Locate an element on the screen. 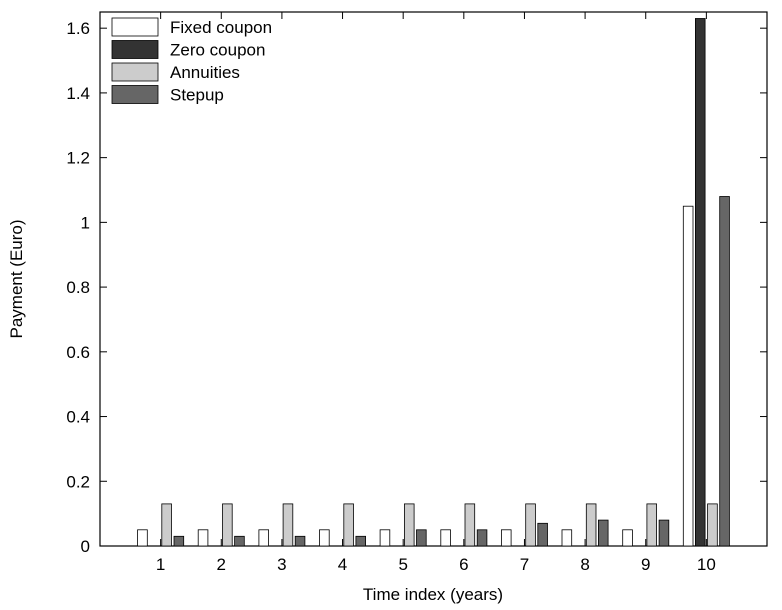  y-tick-label: 0 is located at coordinates (85, 546).